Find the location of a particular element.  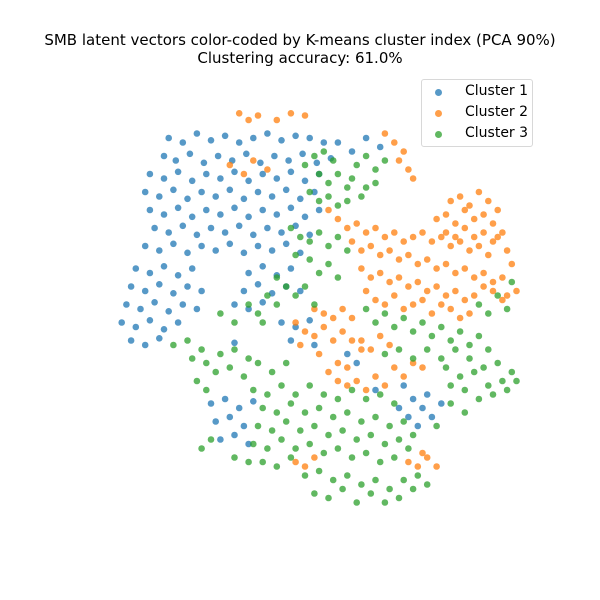

legend-item-cluster-2: Cluster 2 is located at coordinates (477, 113).